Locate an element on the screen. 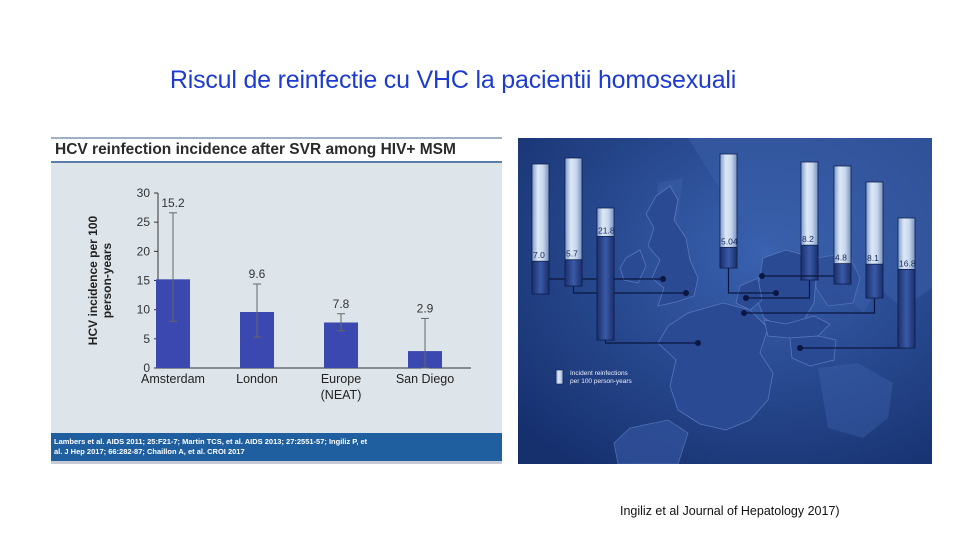 This screenshot has width=960, height=540. data-label: 2.9 is located at coordinates (425, 308).